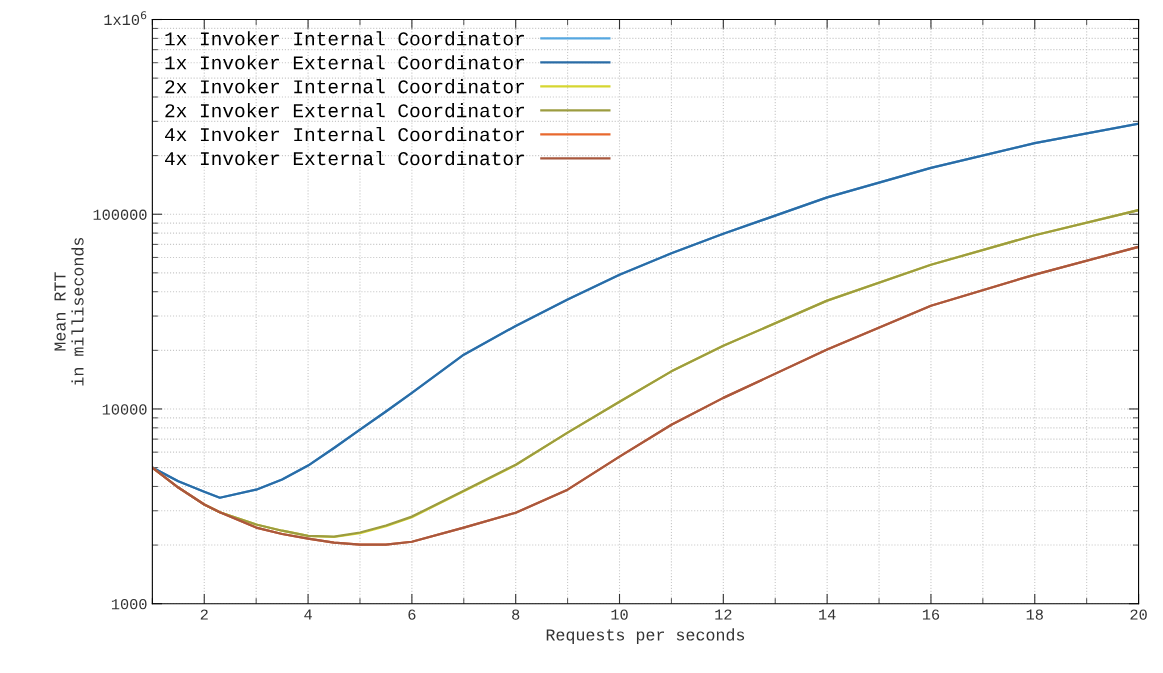 This screenshot has height=673, width=1163. I want to click on x-tick-label: 2, so click(204, 614).